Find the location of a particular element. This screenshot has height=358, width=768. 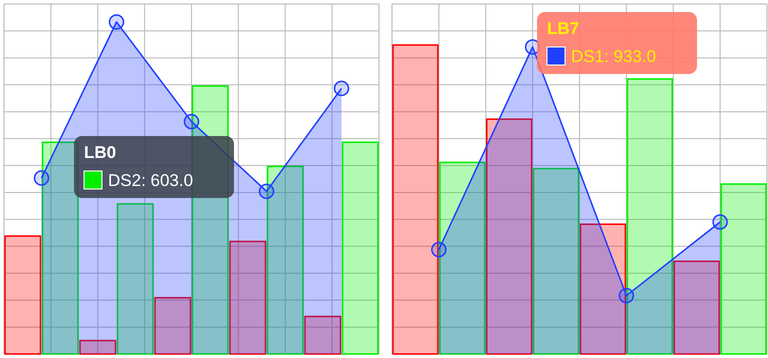

annotation: DS2: 603.0 is located at coordinates (151, 180).